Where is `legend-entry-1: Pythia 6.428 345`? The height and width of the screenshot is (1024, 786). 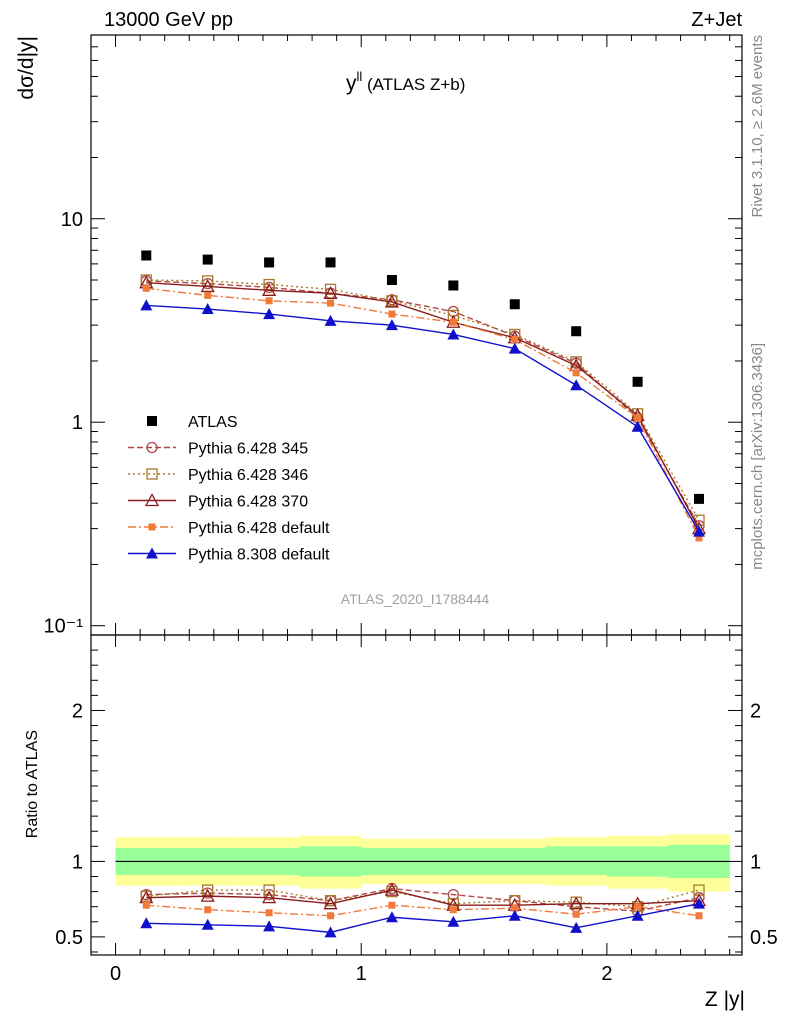
legend-entry-1: Pythia 6.428 345 is located at coordinates (218, 449).